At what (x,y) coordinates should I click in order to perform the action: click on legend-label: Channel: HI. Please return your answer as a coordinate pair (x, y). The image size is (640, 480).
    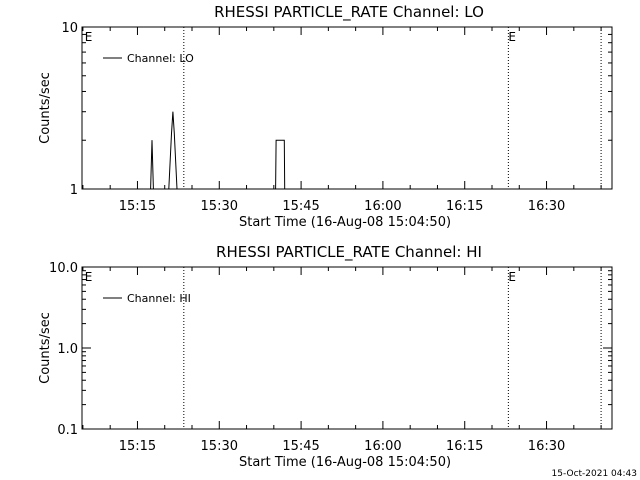
    Looking at the image, I should click on (159, 298).